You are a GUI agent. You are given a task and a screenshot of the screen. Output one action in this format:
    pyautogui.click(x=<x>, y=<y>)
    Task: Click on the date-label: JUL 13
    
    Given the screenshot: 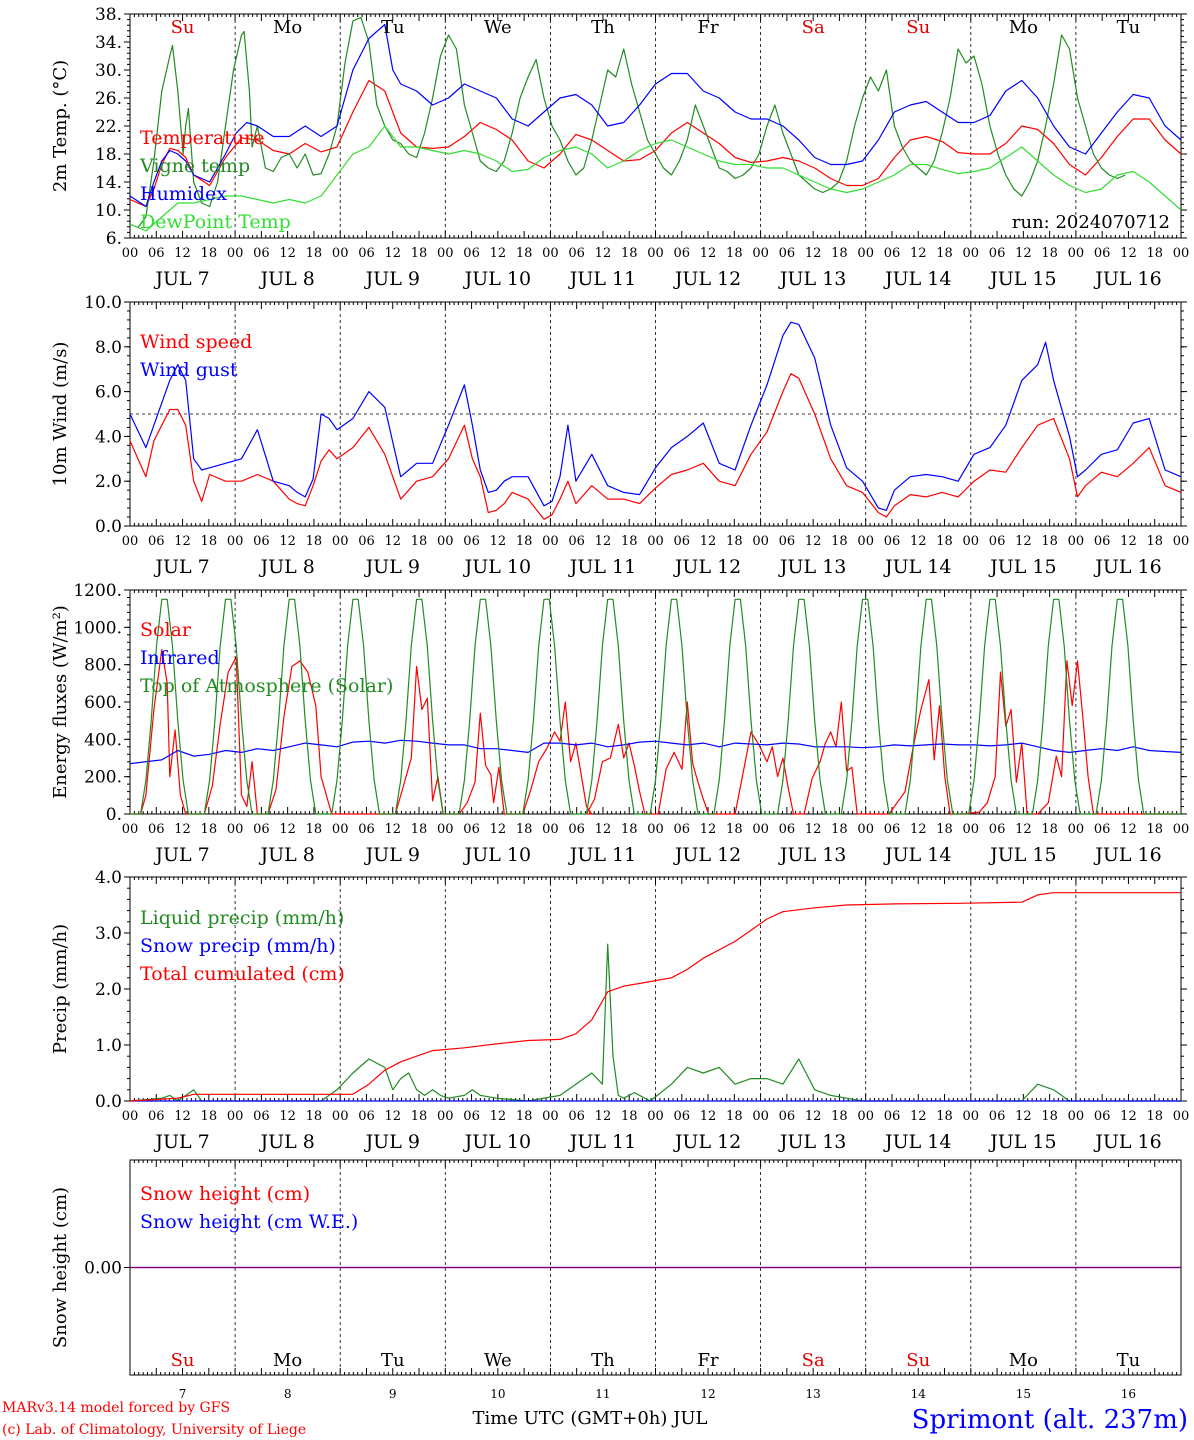 What is the action you would take?
    pyautogui.click(x=812, y=567)
    